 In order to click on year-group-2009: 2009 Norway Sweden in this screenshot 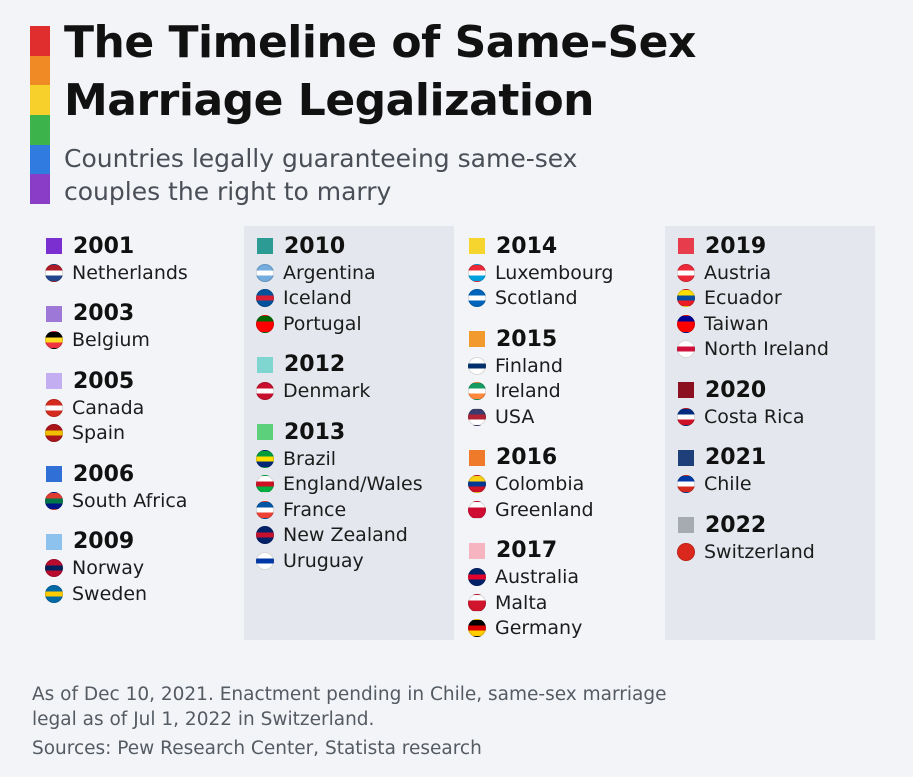, I will do `click(136, 567)`.